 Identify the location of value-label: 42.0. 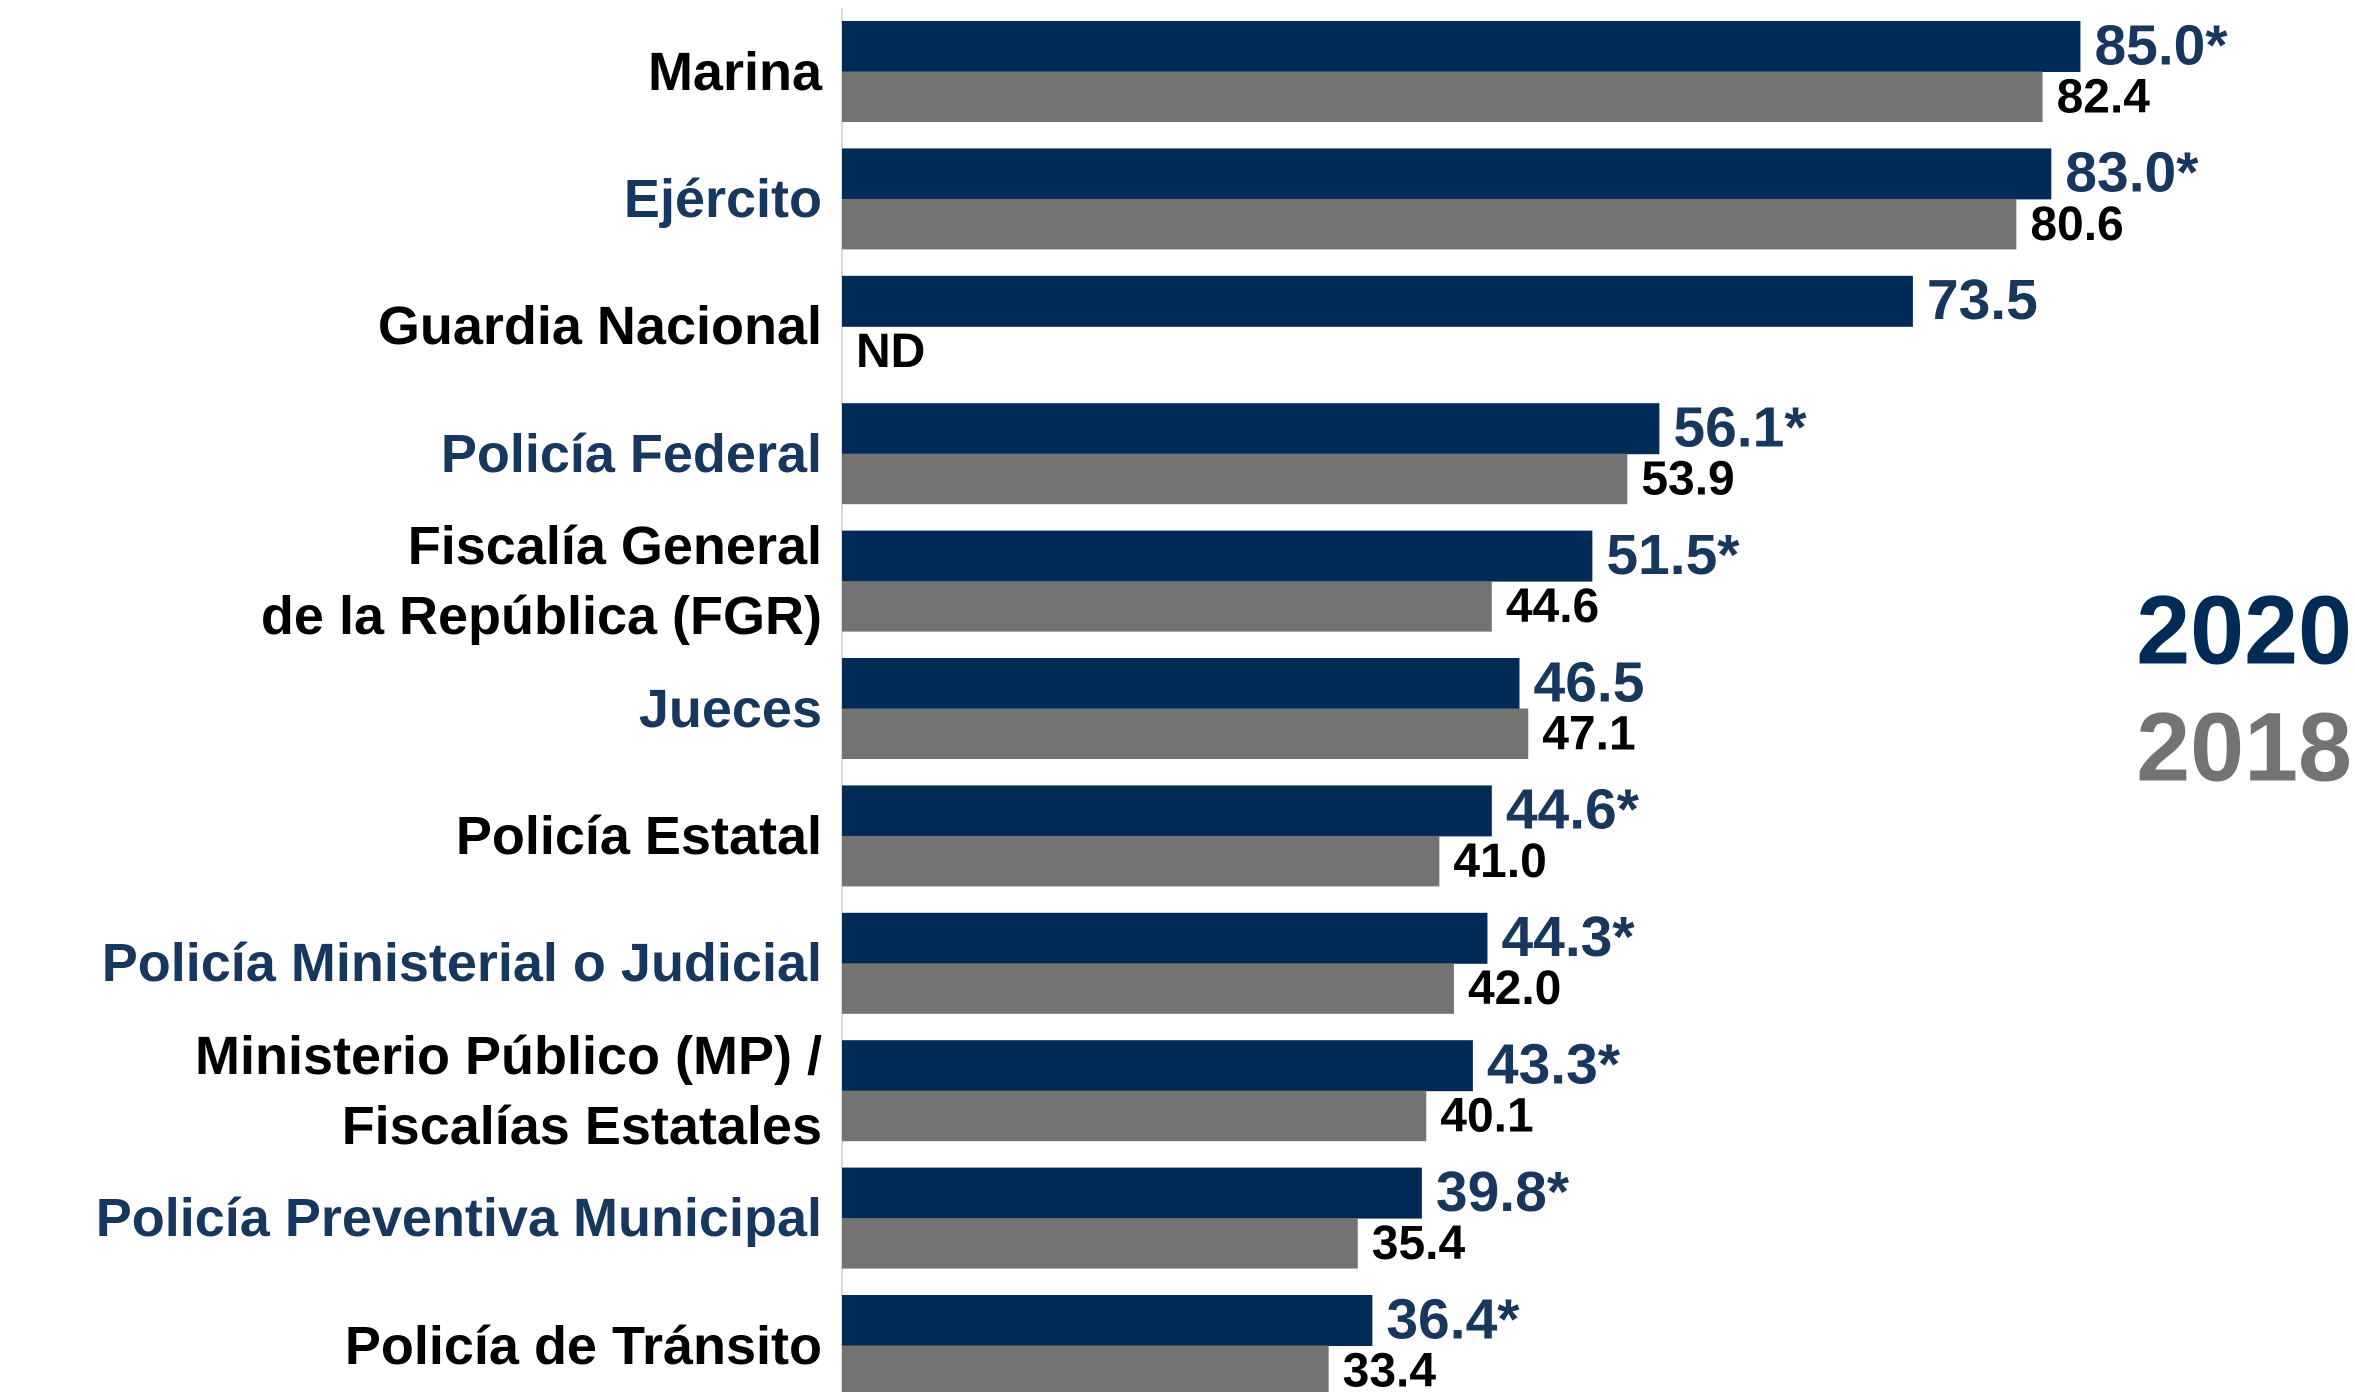
(1514, 988).